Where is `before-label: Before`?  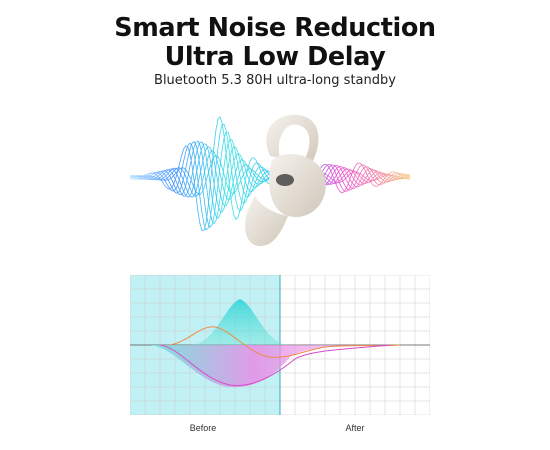 before-label: Before is located at coordinates (203, 428).